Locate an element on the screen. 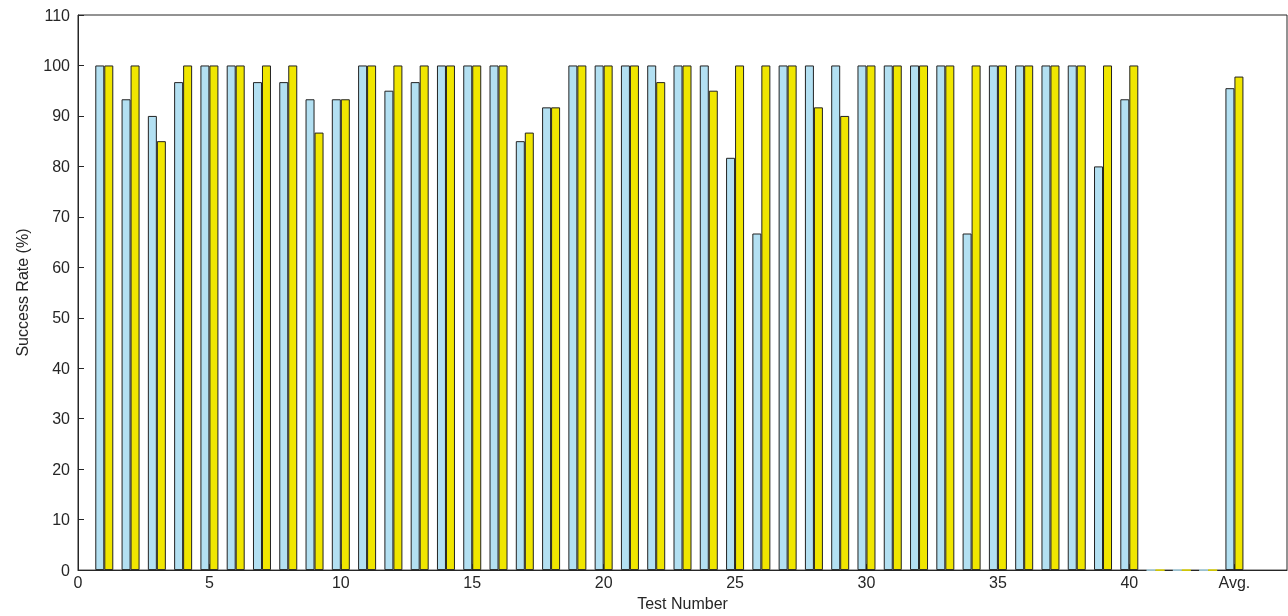  x-tick-label: 25 is located at coordinates (735, 582).